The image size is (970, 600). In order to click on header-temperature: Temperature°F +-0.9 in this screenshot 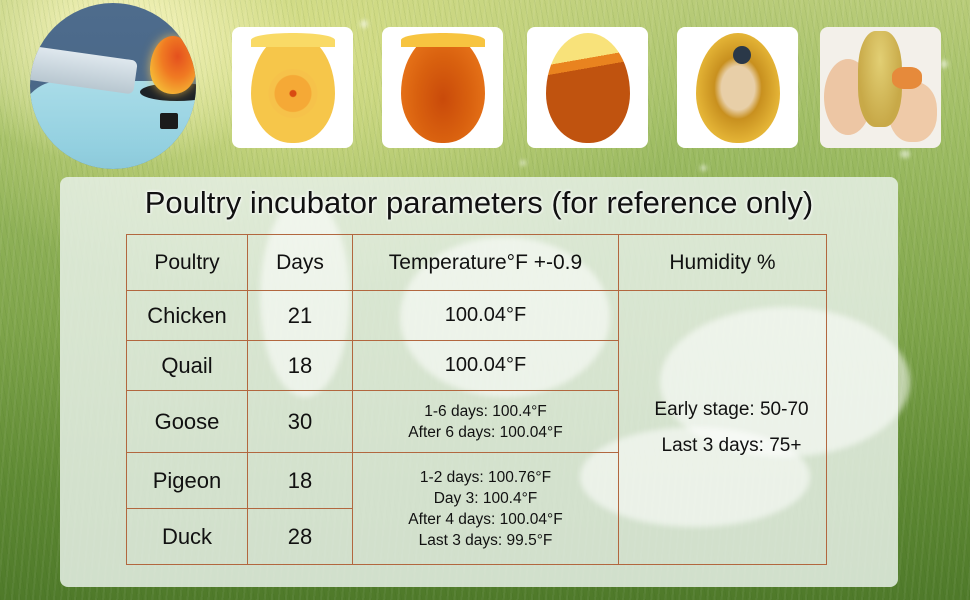, I will do `click(485, 262)`.